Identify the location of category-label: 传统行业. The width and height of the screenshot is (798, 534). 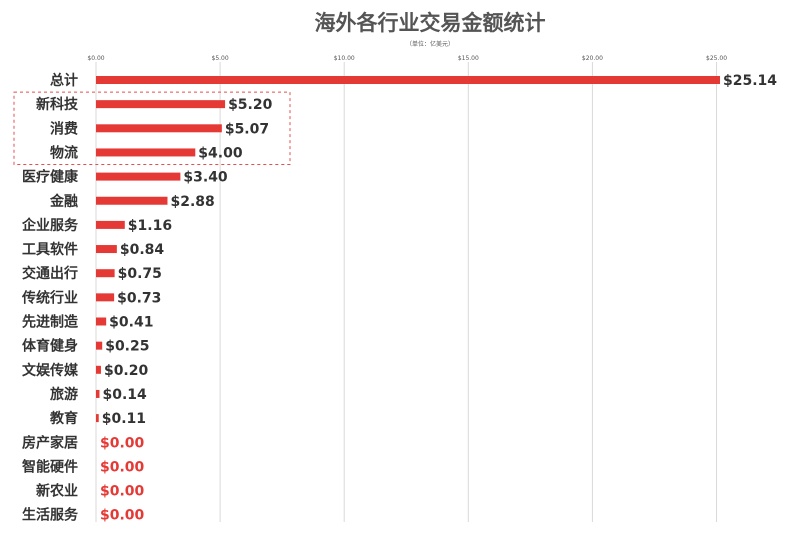
(49, 297).